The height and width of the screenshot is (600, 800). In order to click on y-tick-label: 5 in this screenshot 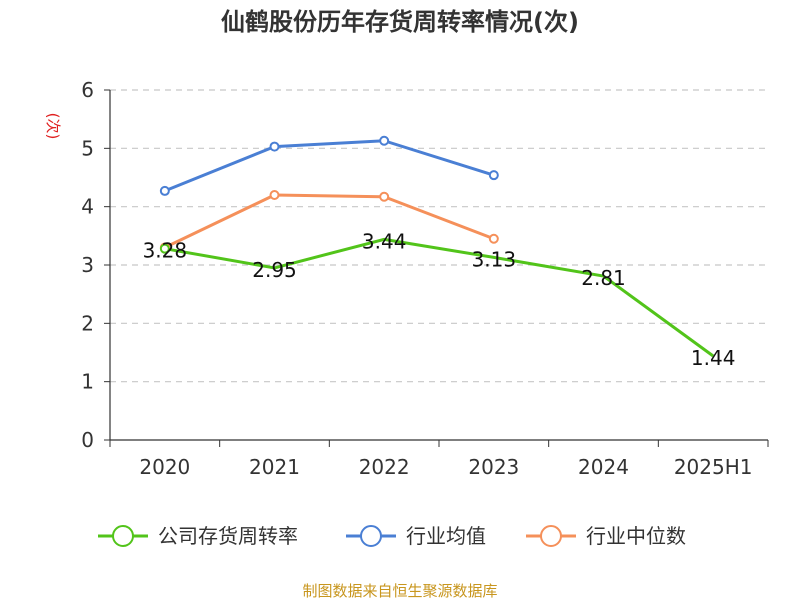, I will do `click(87, 148)`.